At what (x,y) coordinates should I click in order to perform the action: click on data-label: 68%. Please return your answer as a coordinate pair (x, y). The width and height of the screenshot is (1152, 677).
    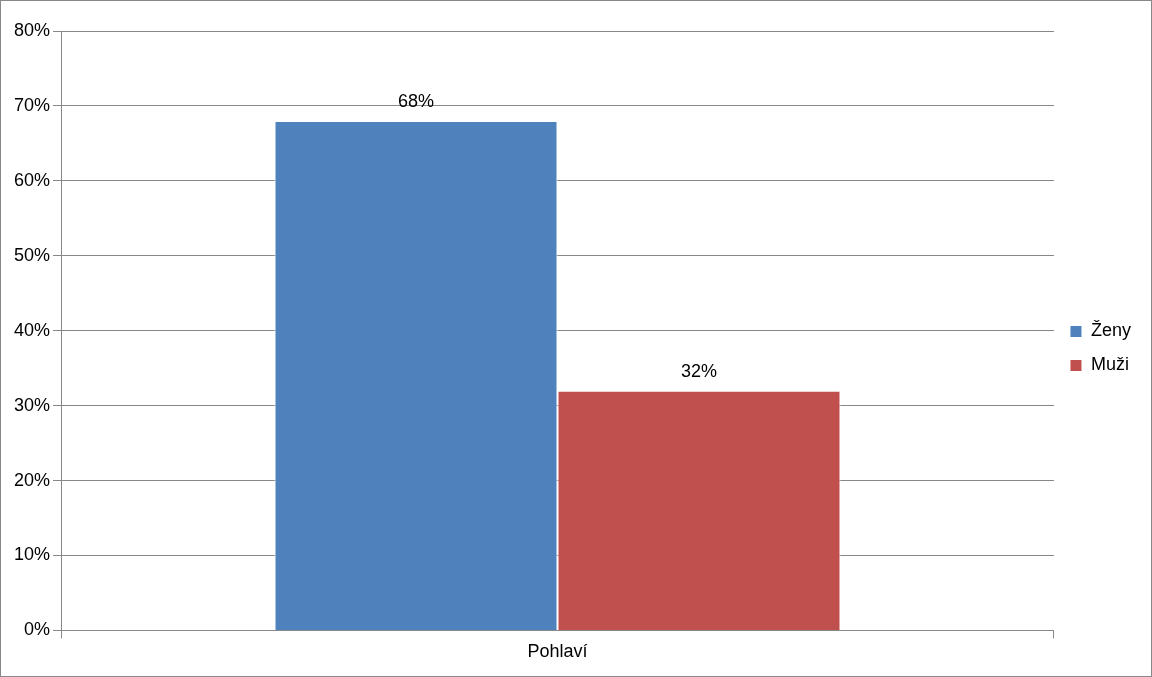
    Looking at the image, I should click on (416, 100).